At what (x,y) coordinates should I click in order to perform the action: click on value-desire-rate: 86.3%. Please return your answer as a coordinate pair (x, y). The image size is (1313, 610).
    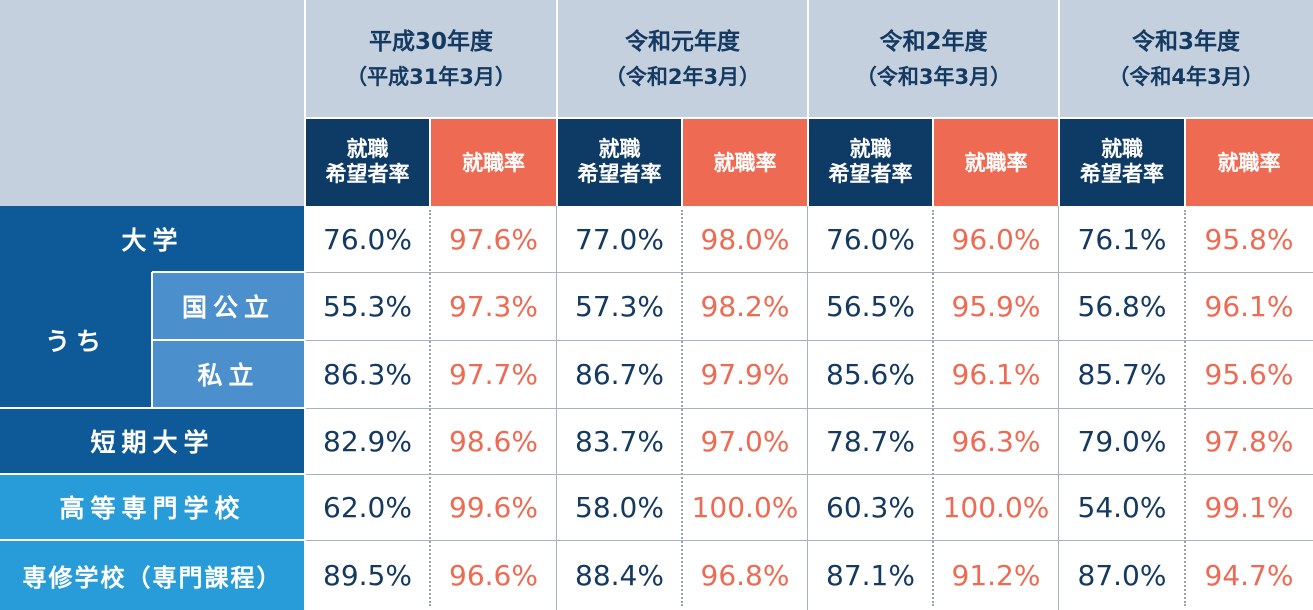
    Looking at the image, I should click on (367, 374).